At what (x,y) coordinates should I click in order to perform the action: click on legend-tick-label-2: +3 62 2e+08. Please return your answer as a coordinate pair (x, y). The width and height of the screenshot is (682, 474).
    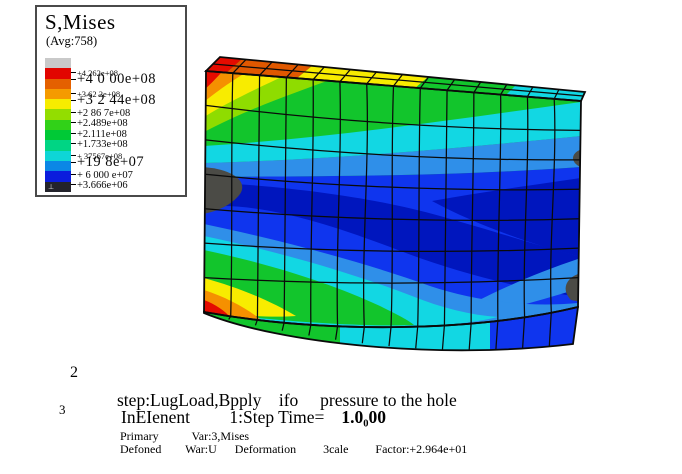
    Looking at the image, I should click on (95, 93).